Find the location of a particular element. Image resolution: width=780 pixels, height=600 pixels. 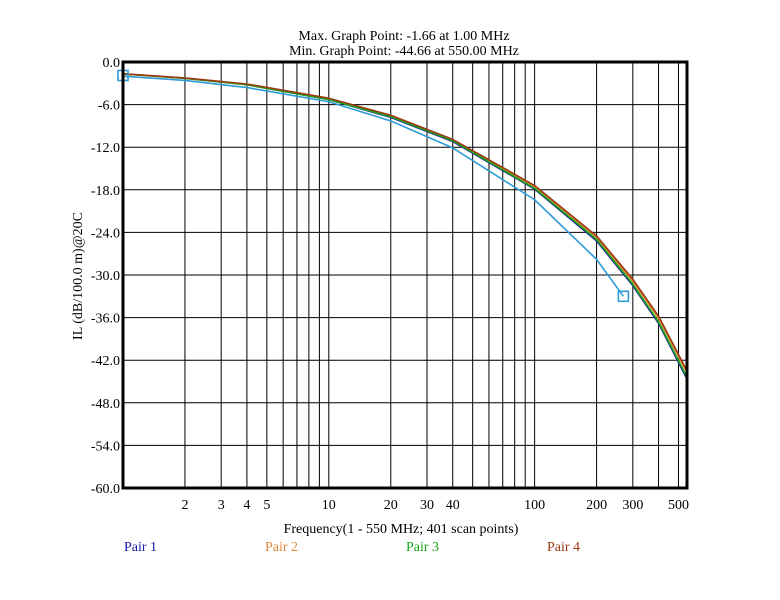

legend-item-pair-1: Pair 1 is located at coordinates (141, 547).